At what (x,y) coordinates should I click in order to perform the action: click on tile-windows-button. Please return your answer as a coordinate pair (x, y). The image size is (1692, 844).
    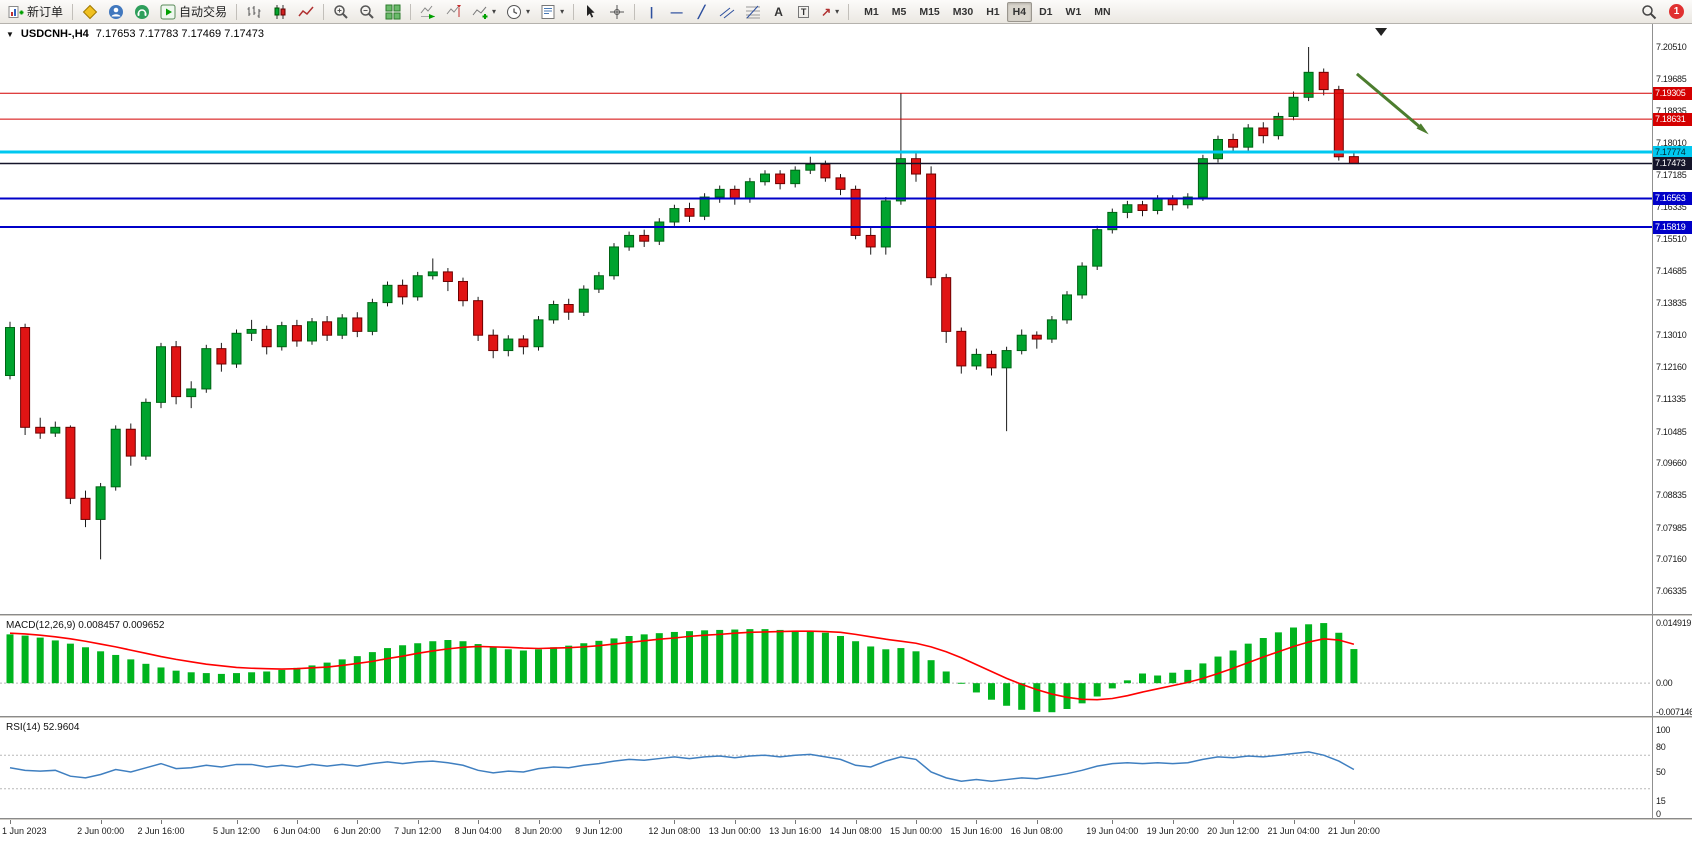
    Looking at the image, I should click on (393, 11).